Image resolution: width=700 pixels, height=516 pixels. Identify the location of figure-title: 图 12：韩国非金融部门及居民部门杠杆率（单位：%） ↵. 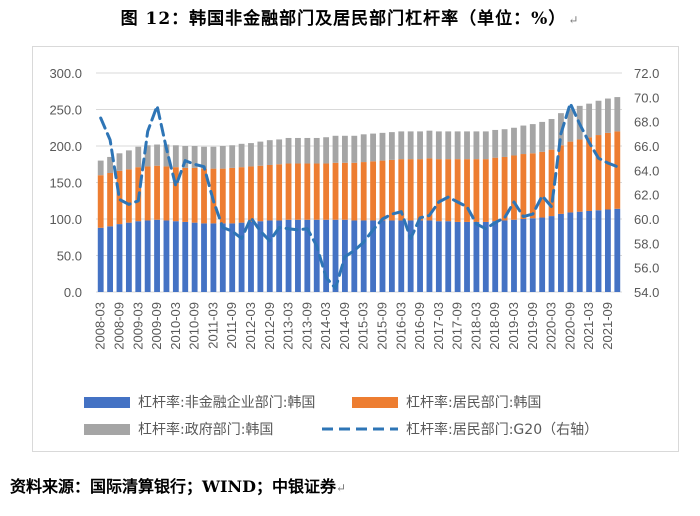
(350, 19).